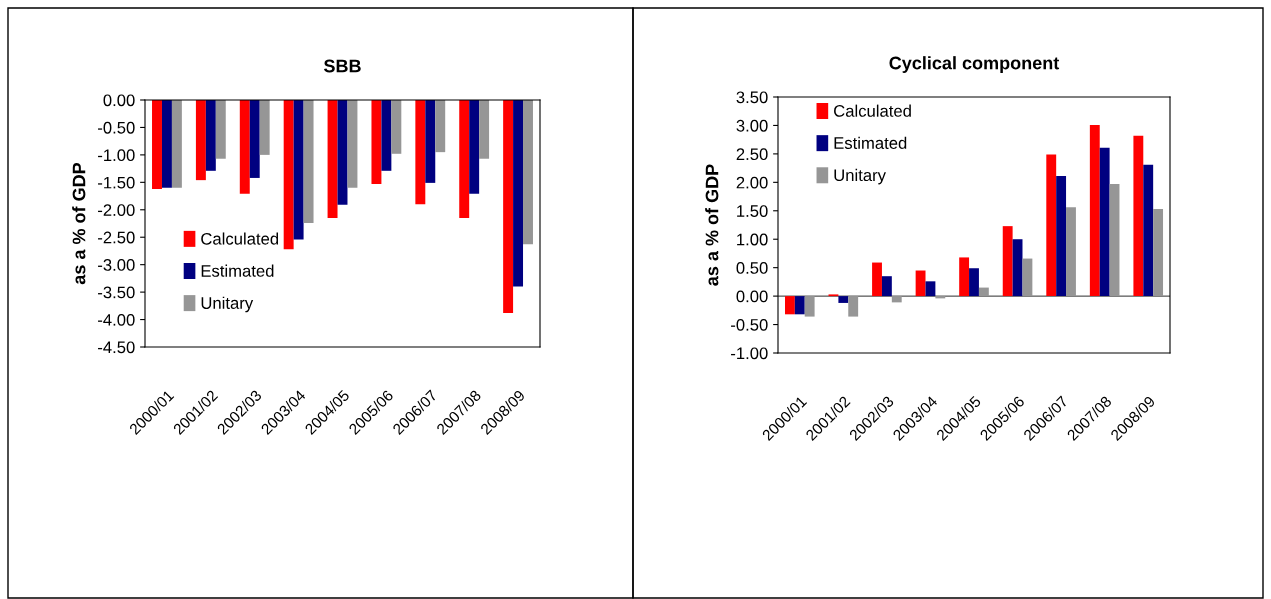 This screenshot has width=1271, height=599. What do you see at coordinates (116, 182) in the screenshot?
I see `y-tick-label: -1.50` at bounding box center [116, 182].